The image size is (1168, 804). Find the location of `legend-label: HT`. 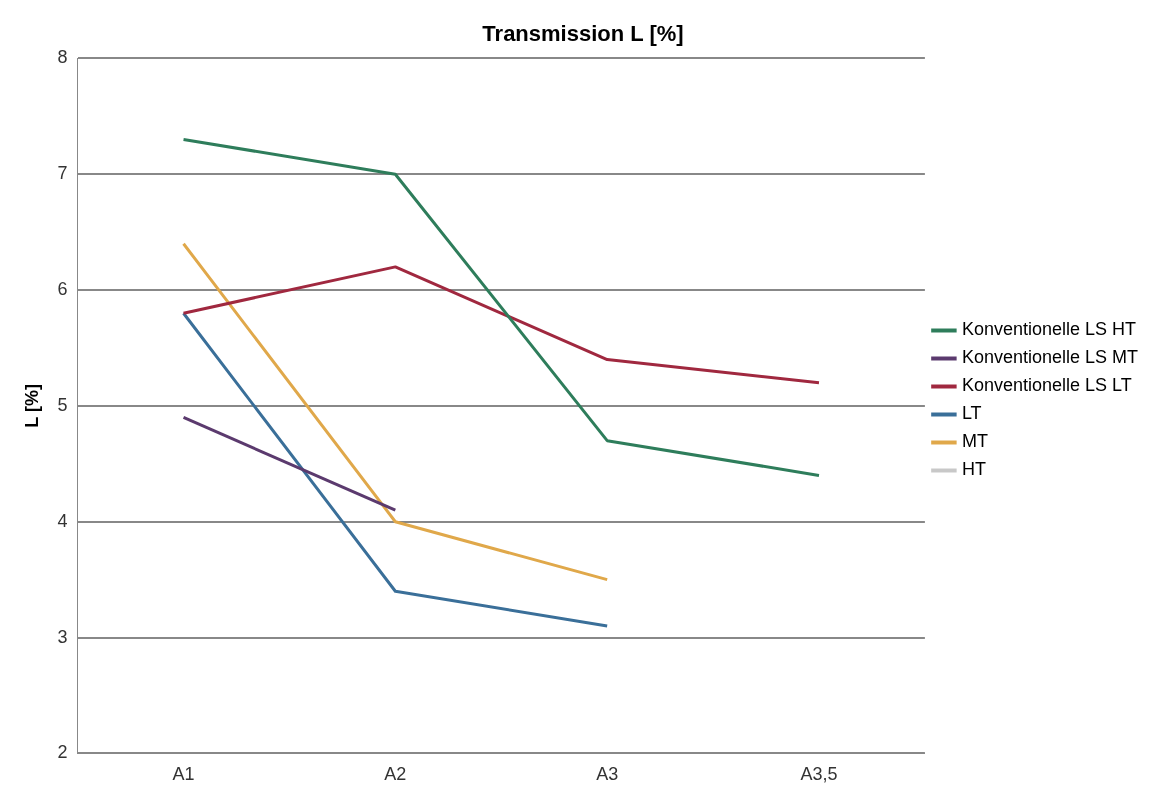

legend-label: HT is located at coordinates (973, 469).